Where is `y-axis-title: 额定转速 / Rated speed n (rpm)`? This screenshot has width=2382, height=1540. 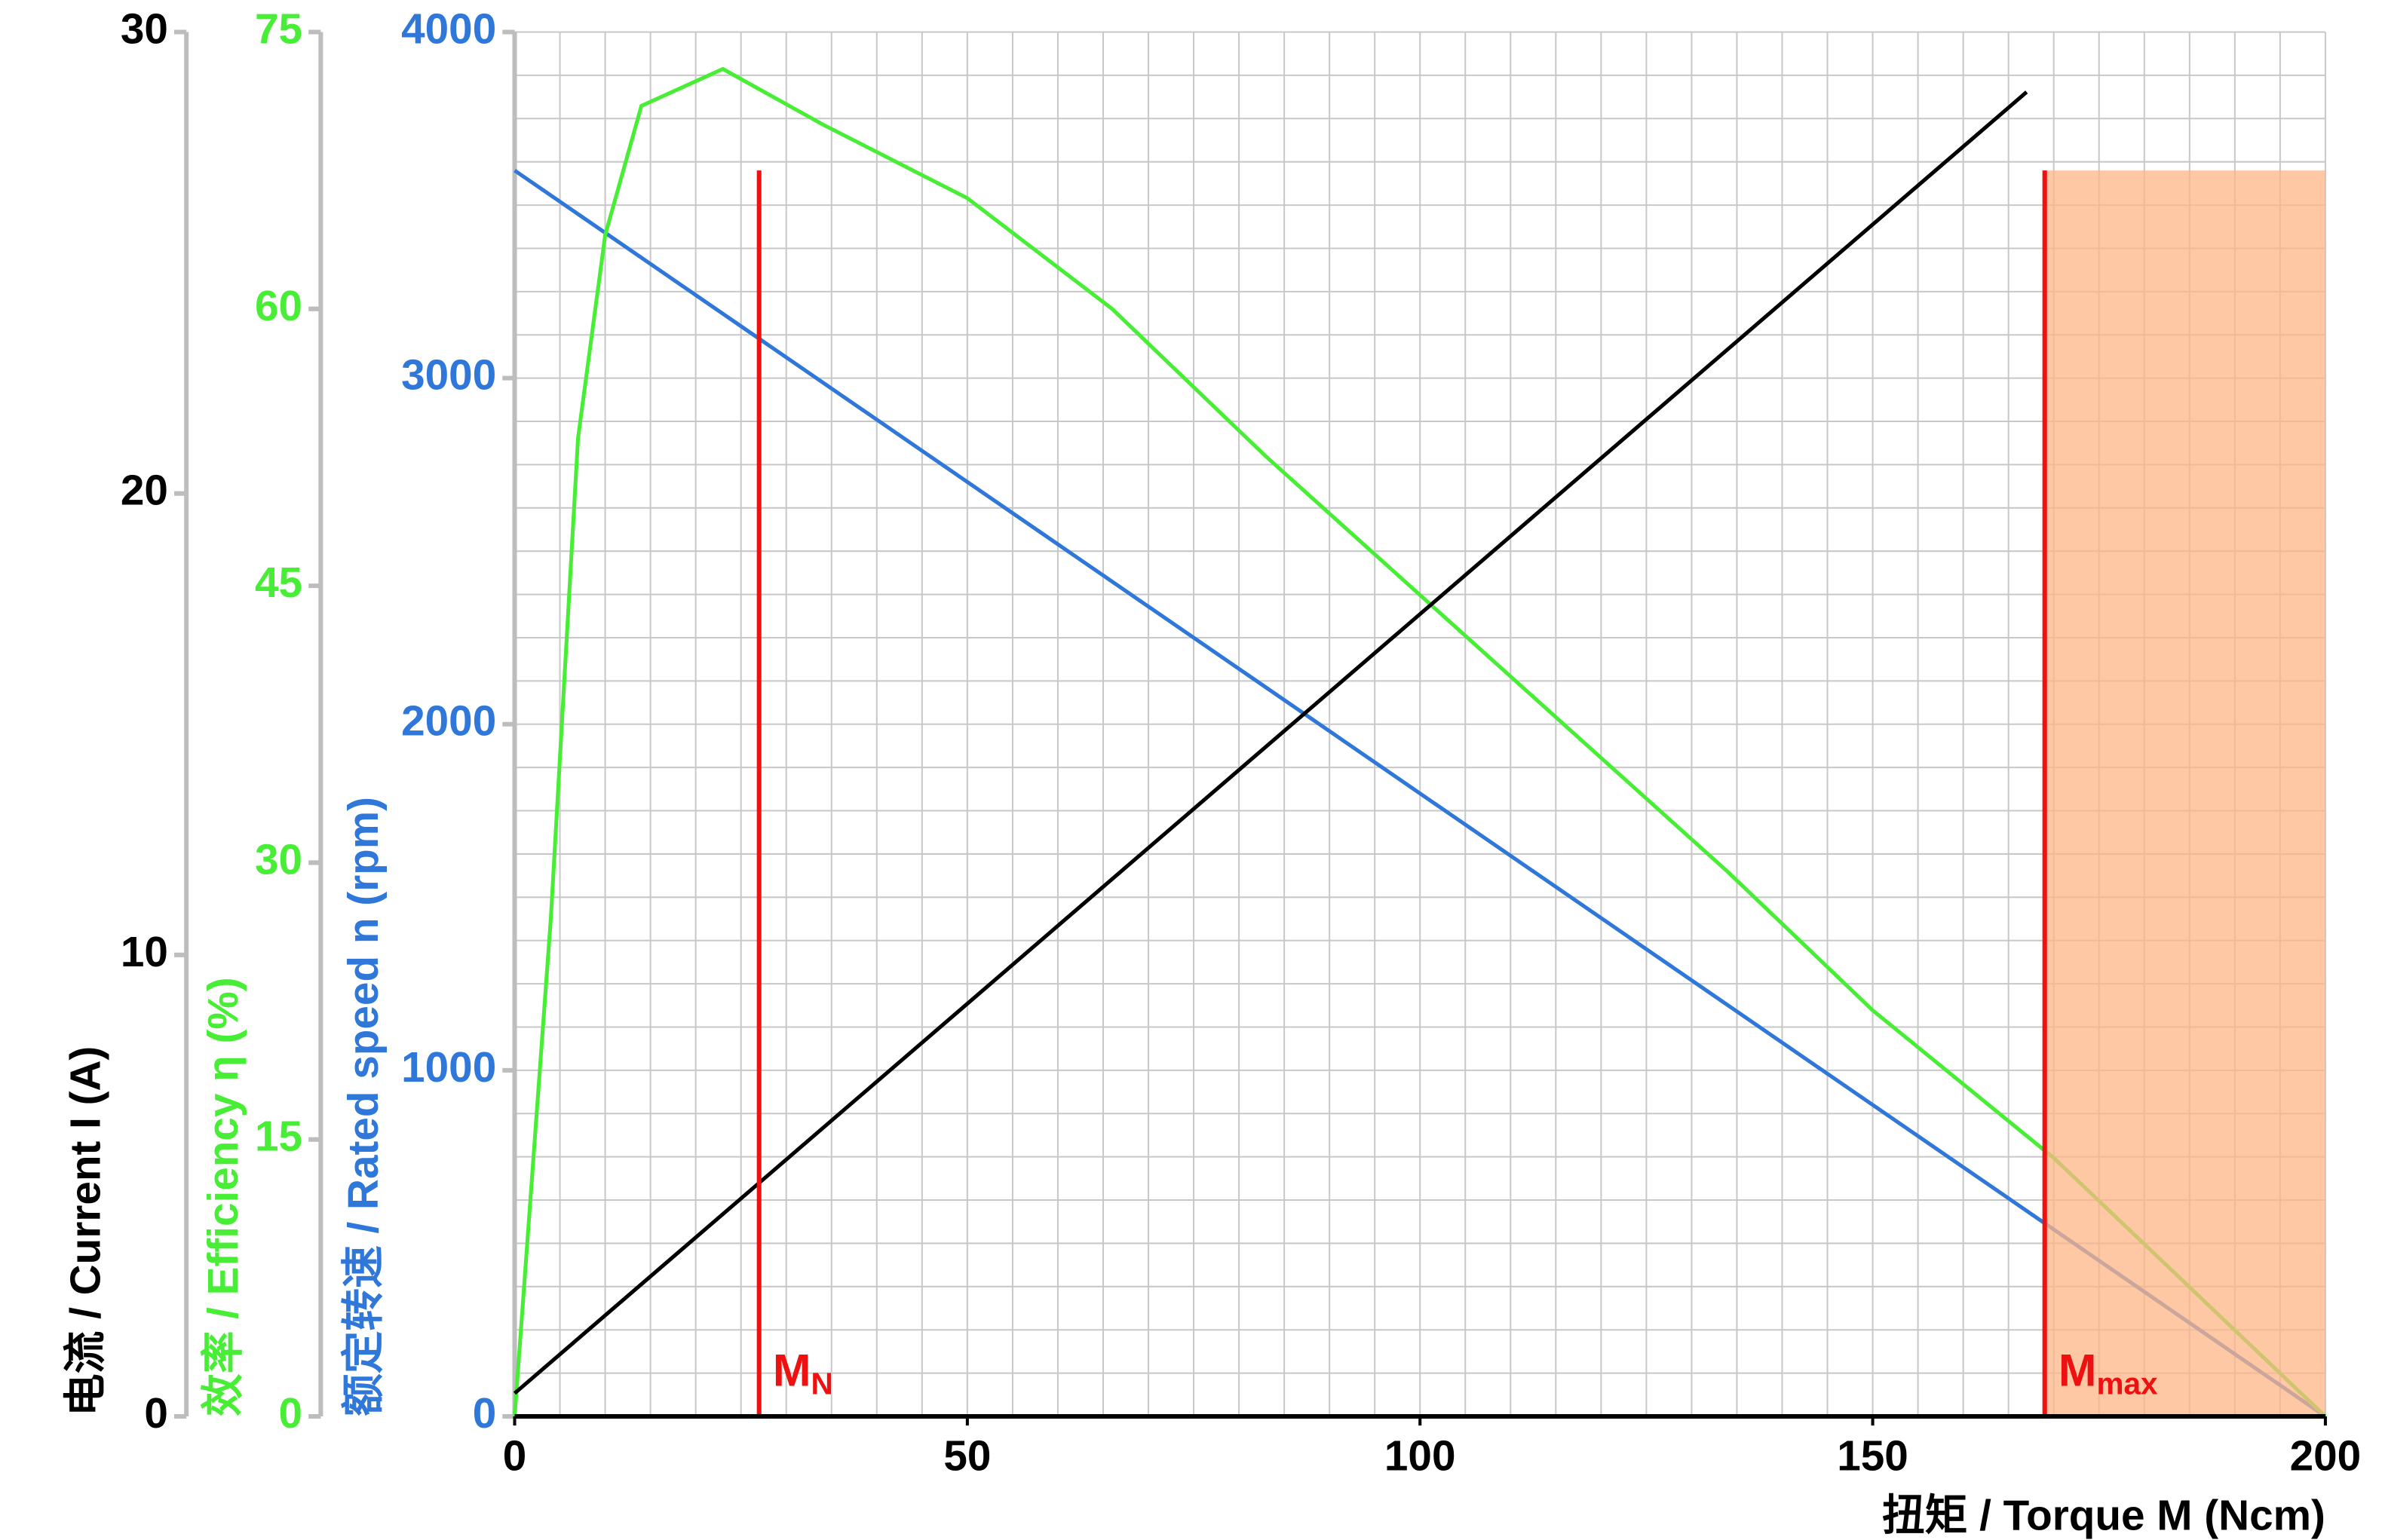
y-axis-title: 额定转速 / Rated speed n (rpm) is located at coordinates (364, 1106).